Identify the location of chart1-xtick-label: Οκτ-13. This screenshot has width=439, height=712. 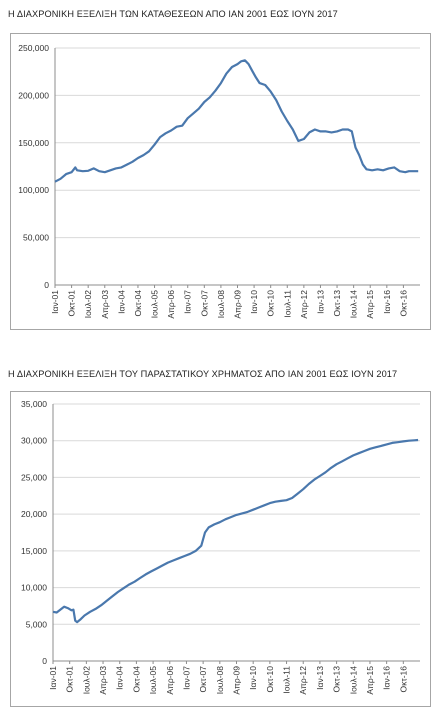
(337, 303).